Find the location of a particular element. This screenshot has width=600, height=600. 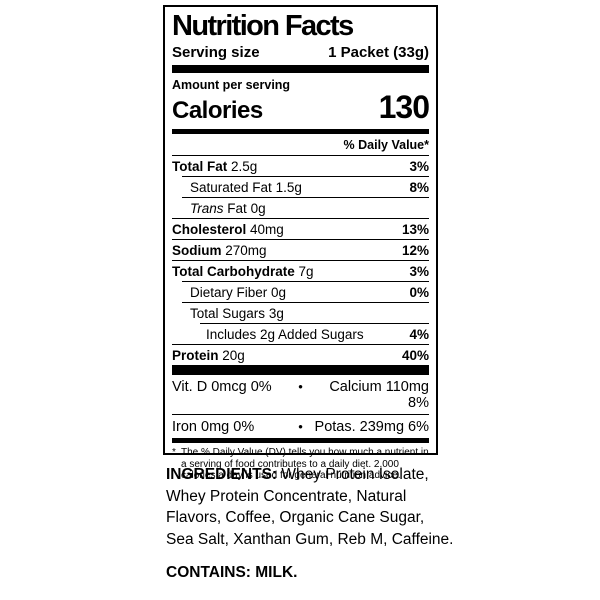

nutrient-amount: 20g is located at coordinates (233, 355).